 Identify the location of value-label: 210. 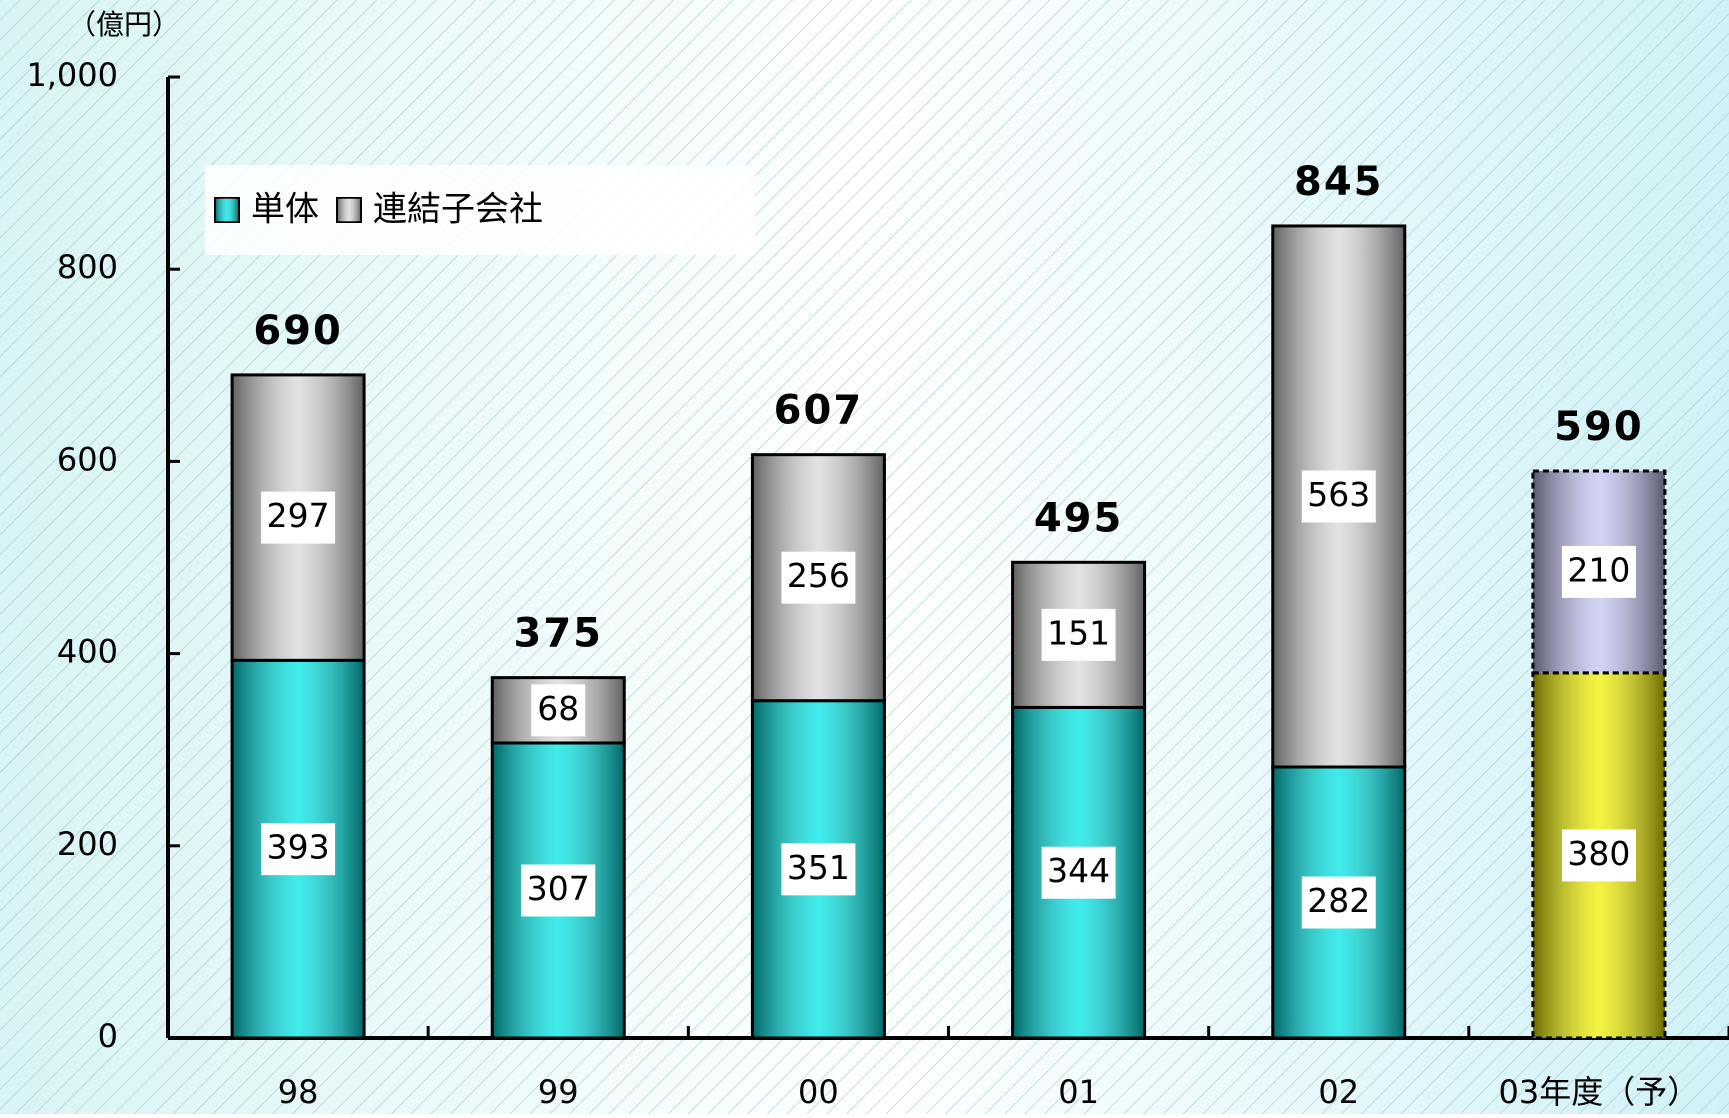
(1598, 569).